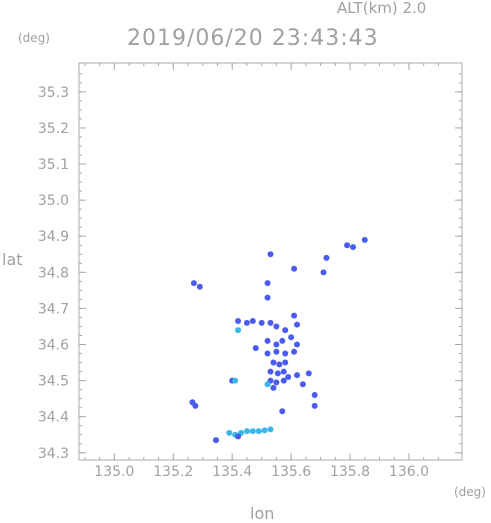  What do you see at coordinates (470, 492) in the screenshot?
I see `x-unit-label: (deg)` at bounding box center [470, 492].